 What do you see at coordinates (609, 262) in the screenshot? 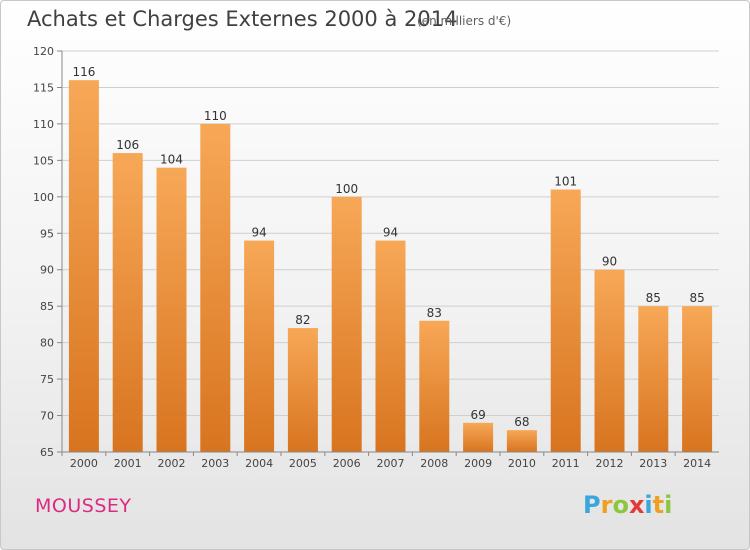
I see `value-label-2012: 90` at bounding box center [609, 262].